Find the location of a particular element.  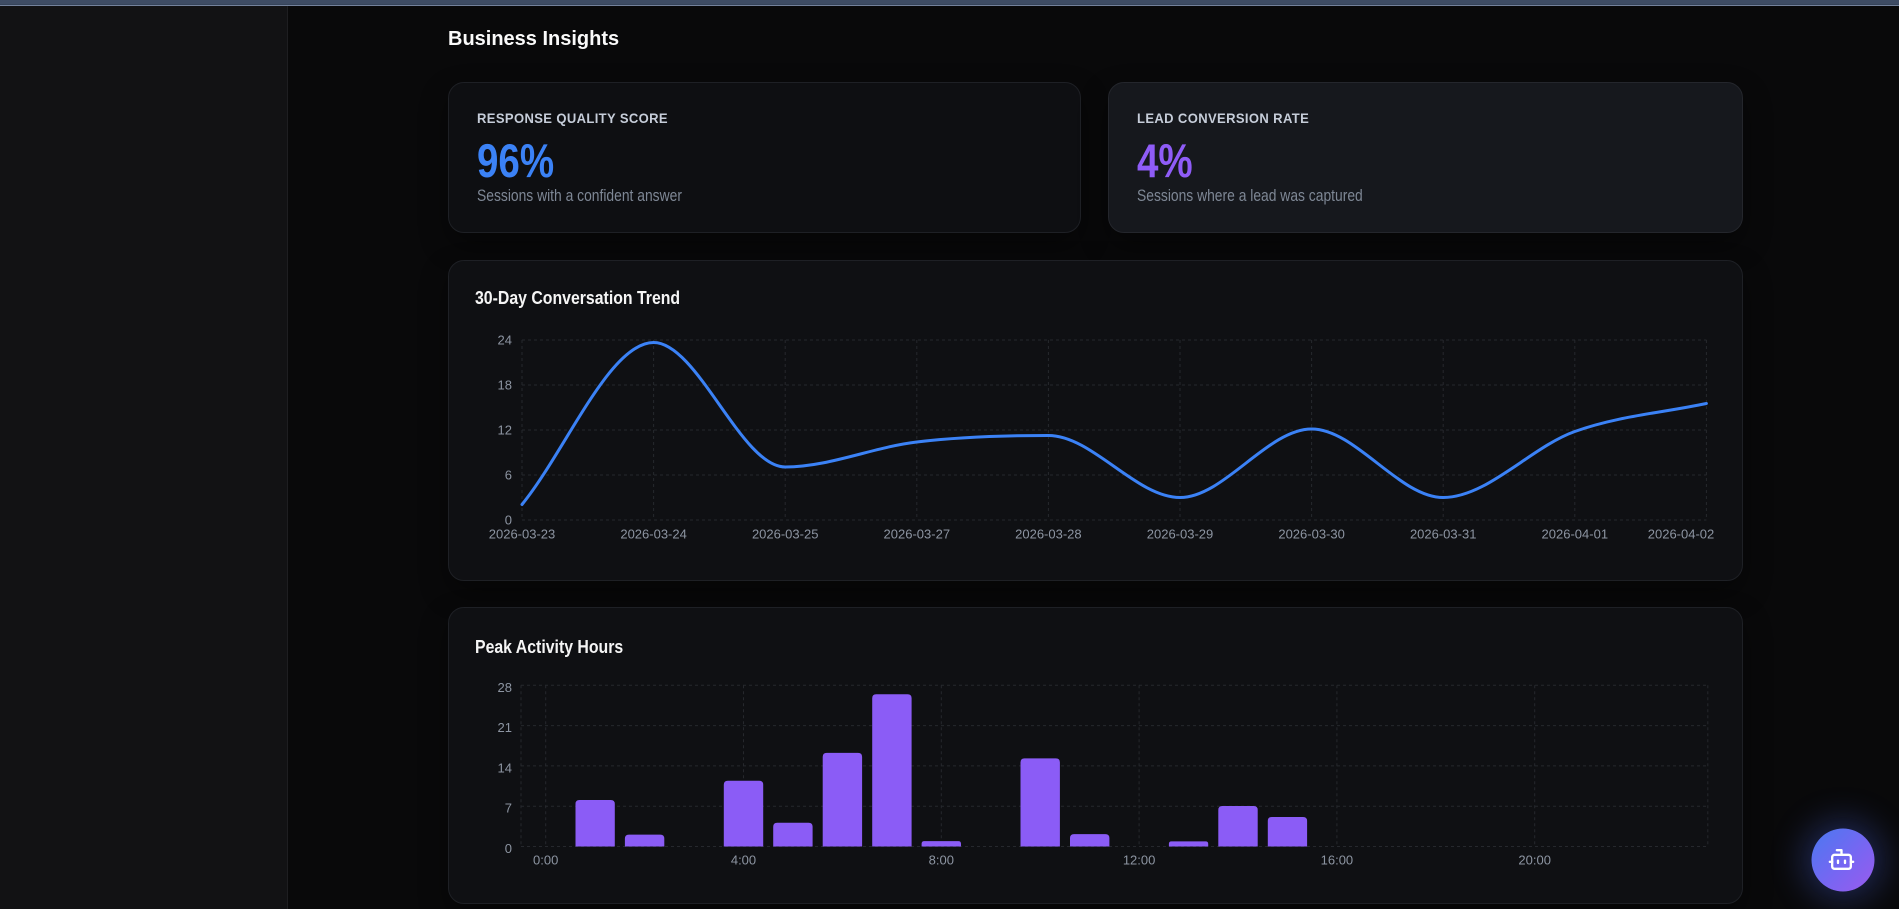

svg-text: 21 is located at coordinates (505, 727).